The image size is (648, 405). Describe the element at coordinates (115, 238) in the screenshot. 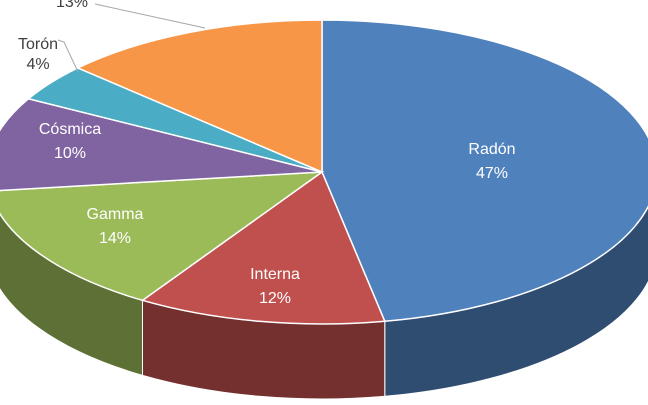

I see `value-label: 14%` at that location.